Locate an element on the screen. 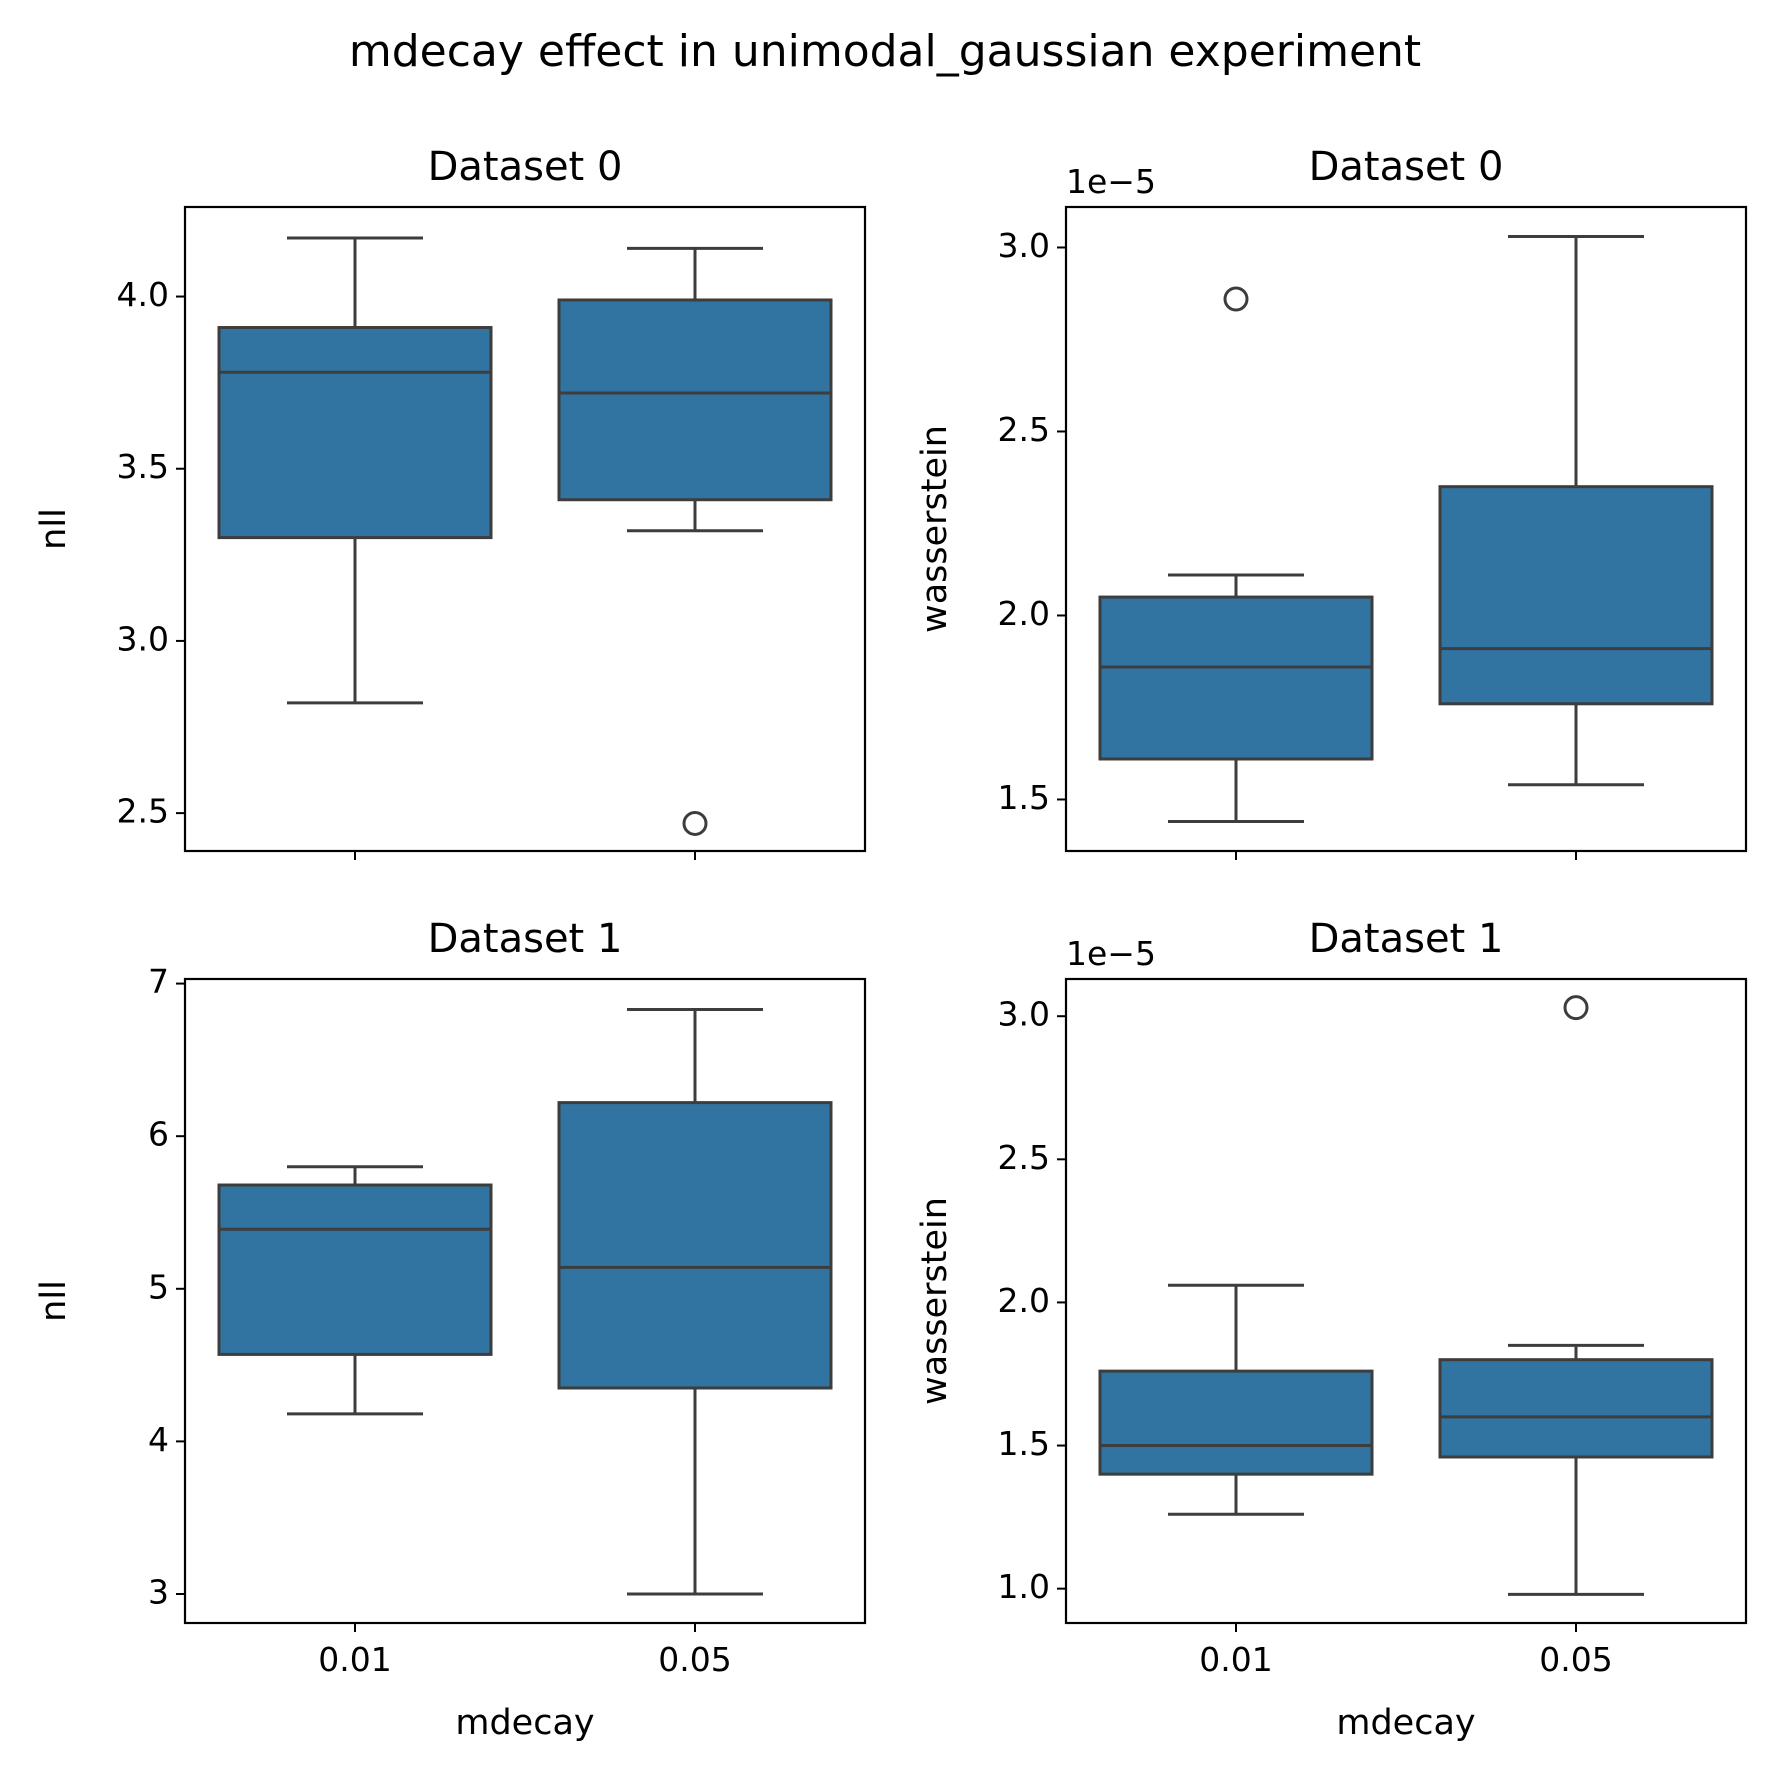 The width and height of the screenshot is (1770, 1779). y-tick-label: 7 is located at coordinates (158, 981).